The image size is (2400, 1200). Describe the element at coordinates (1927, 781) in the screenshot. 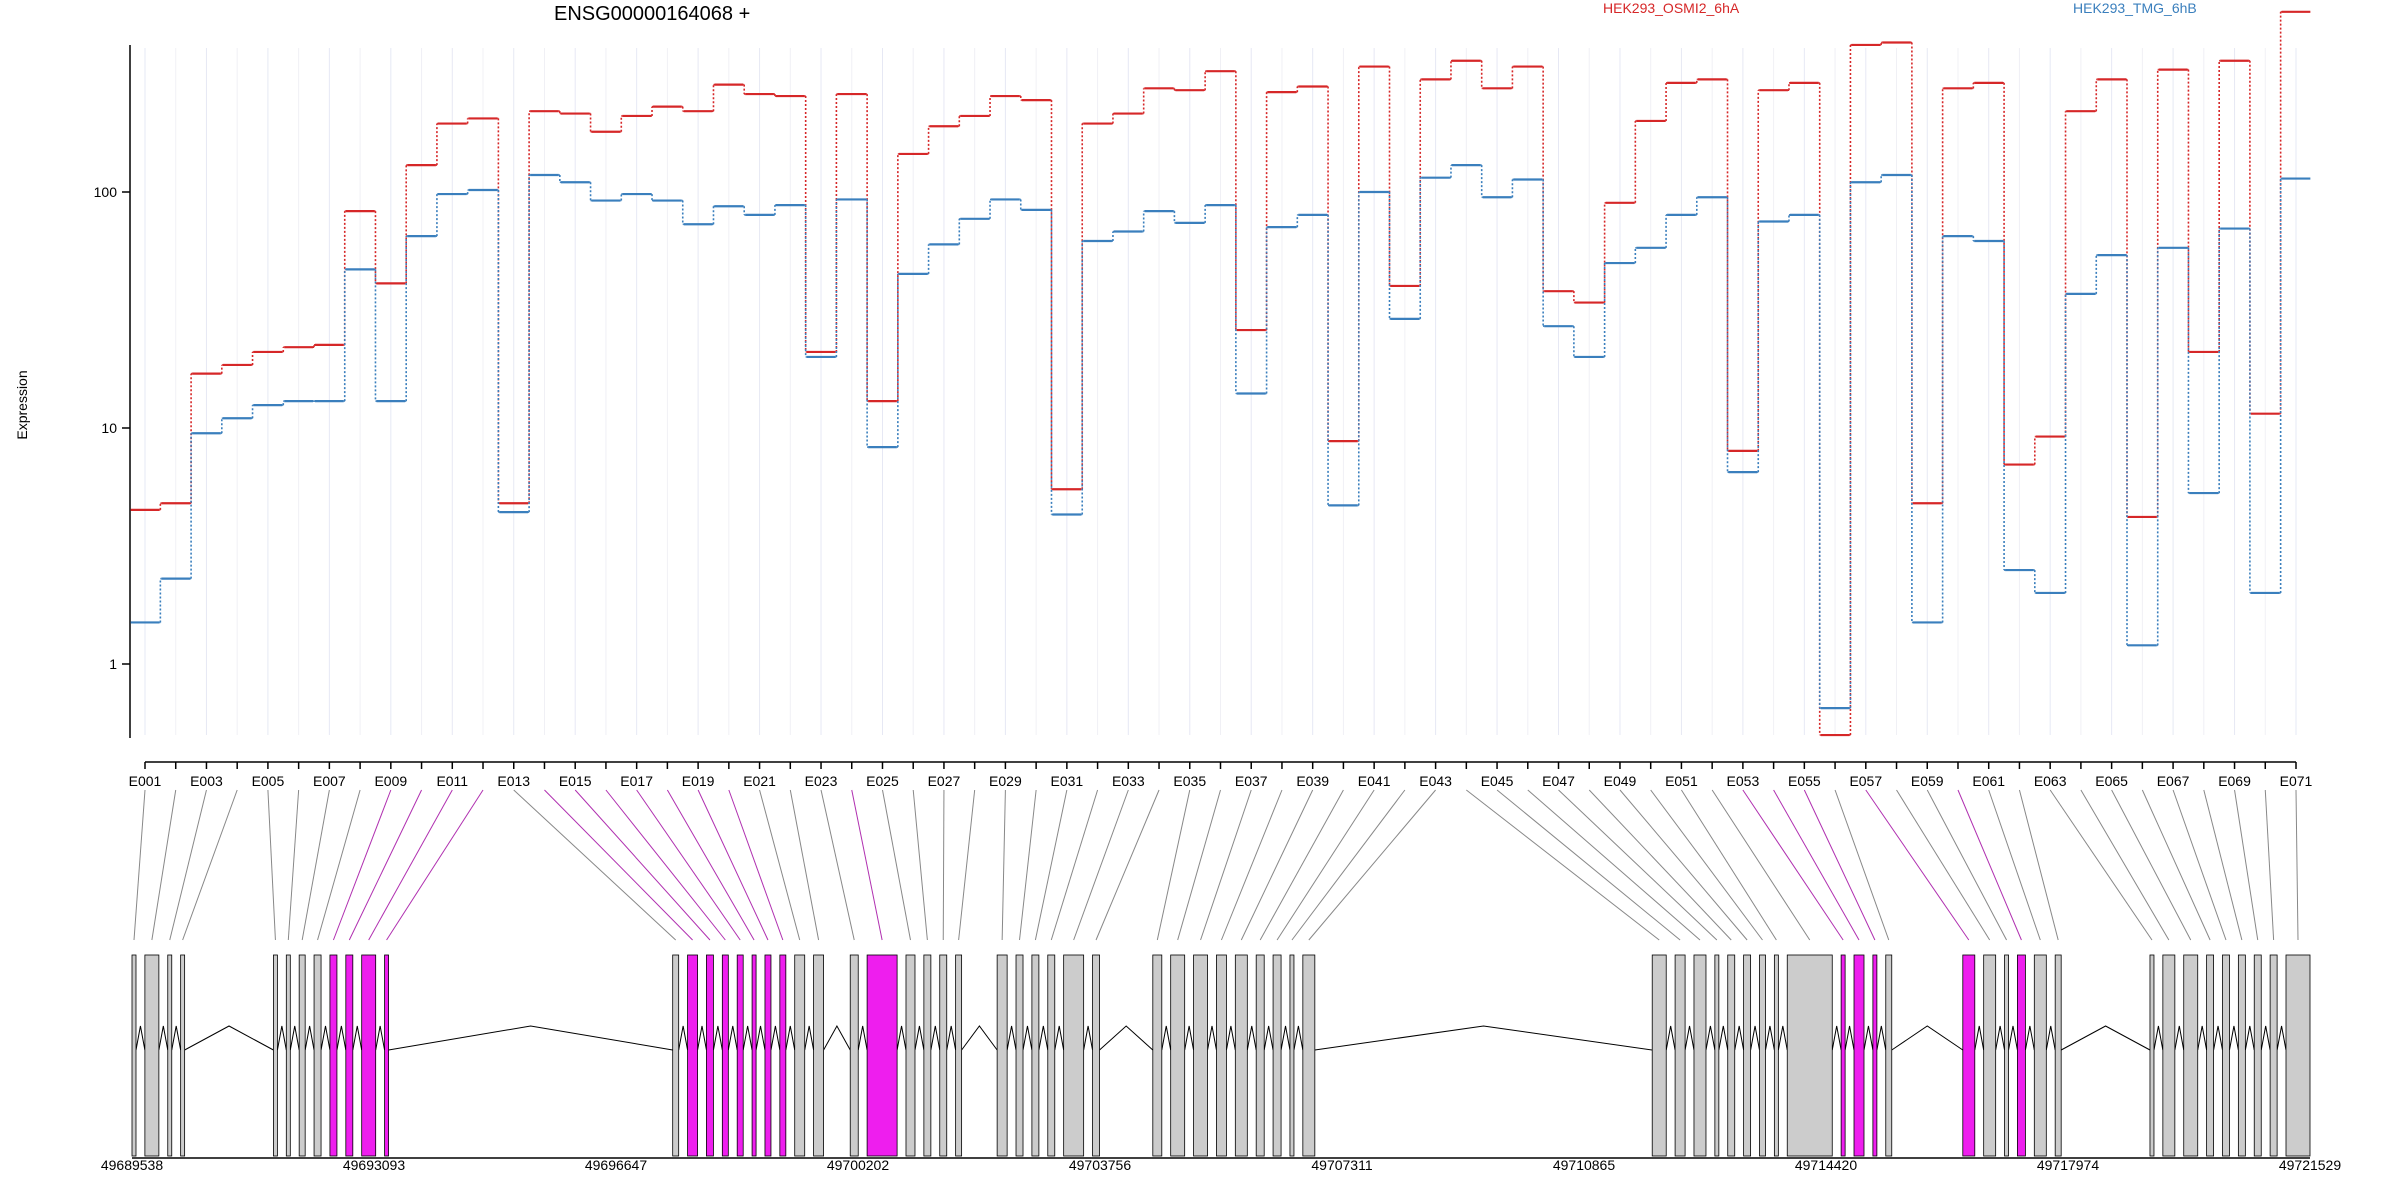

I see `exon-tick-label: E059` at that location.